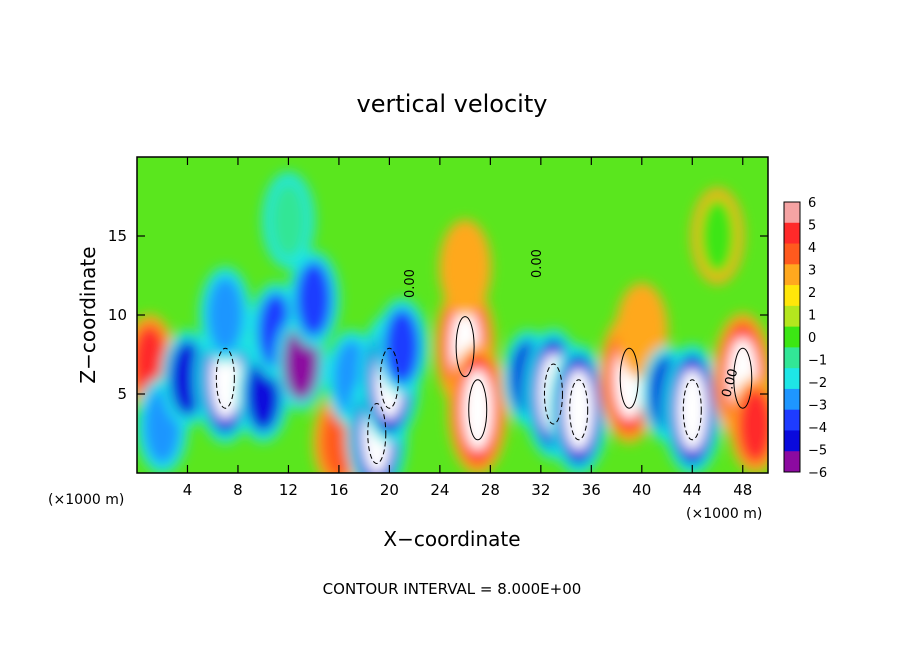 Image resolution: width=904 pixels, height=654 pixels. I want to click on x-tick-label: 28, so click(490, 490).